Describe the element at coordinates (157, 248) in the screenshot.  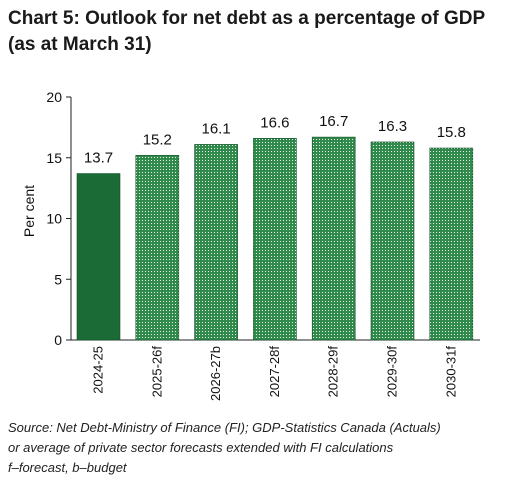
I see `bar-2025-26f` at that location.